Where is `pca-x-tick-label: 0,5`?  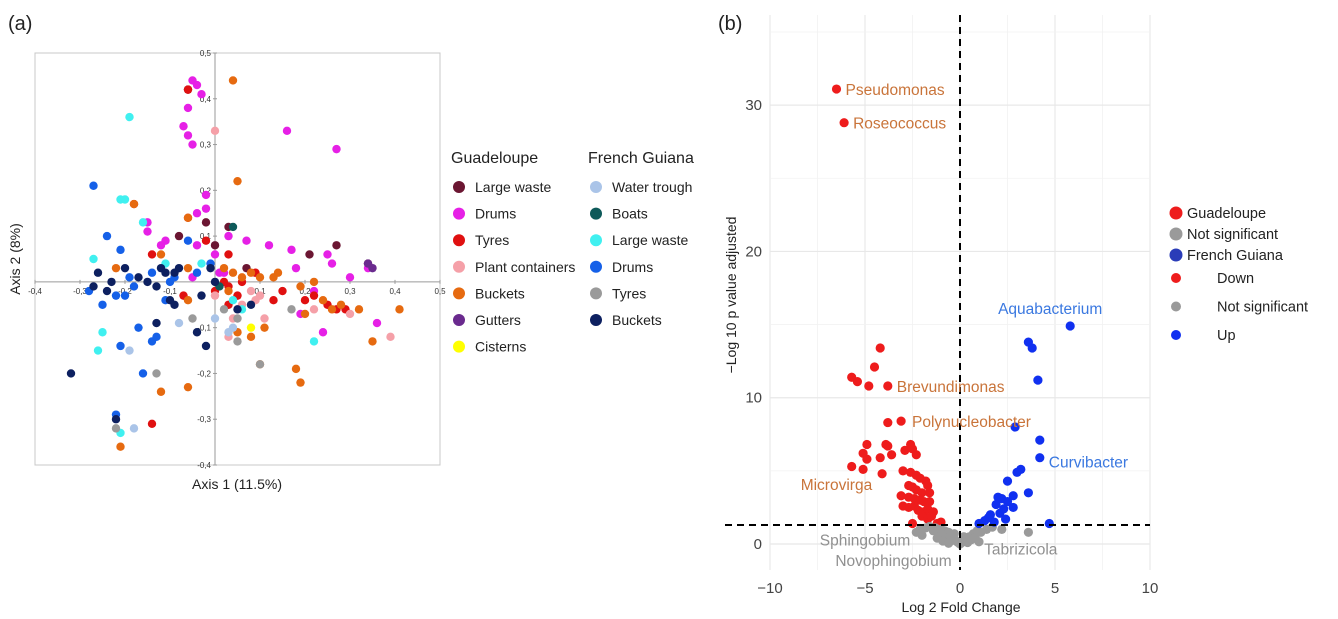 pca-x-tick-label: 0,5 is located at coordinates (440, 291).